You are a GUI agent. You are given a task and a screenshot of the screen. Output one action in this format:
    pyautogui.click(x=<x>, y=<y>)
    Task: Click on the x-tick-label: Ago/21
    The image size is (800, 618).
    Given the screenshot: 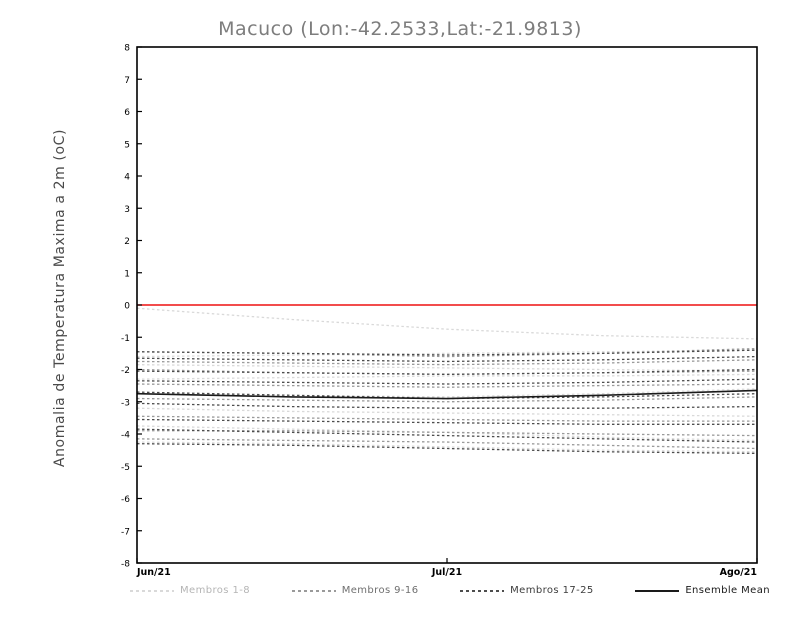 What is the action you would take?
    pyautogui.click(x=738, y=572)
    